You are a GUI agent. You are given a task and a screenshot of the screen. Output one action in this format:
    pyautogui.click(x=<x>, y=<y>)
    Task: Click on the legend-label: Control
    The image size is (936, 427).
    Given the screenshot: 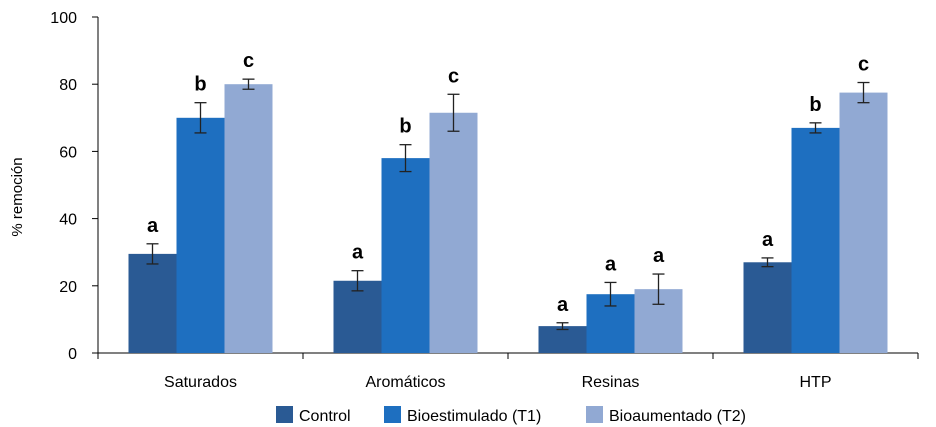 What is the action you would take?
    pyautogui.click(x=325, y=416)
    